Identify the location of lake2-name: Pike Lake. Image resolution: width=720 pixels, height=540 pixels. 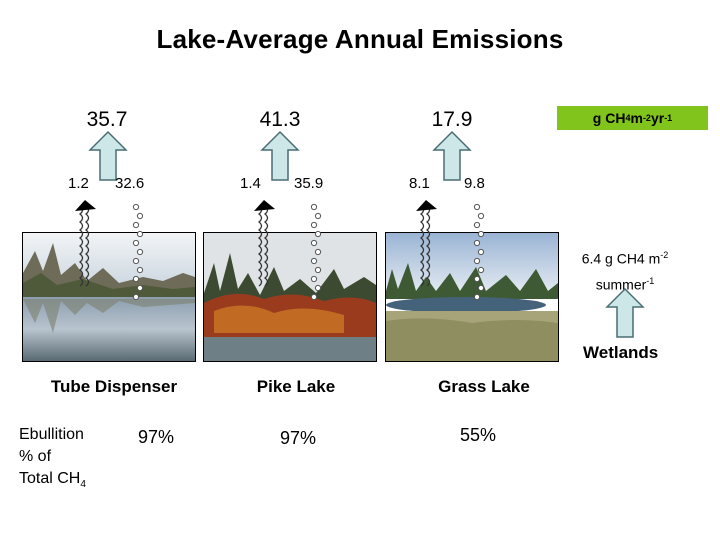
(296, 386).